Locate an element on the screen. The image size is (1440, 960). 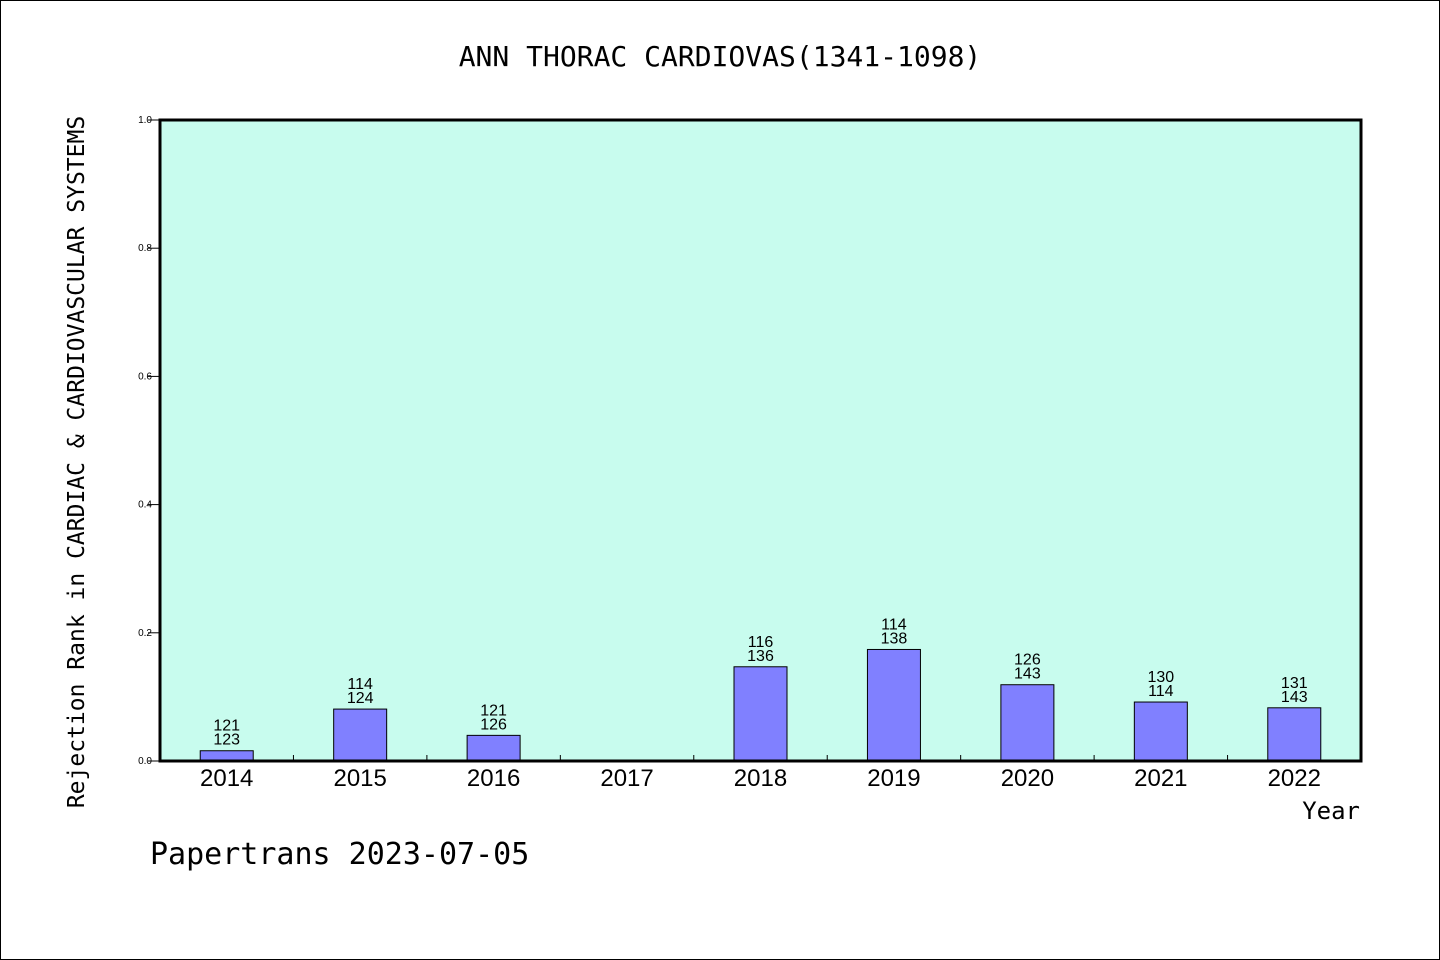
bars-group is located at coordinates (760, 705).